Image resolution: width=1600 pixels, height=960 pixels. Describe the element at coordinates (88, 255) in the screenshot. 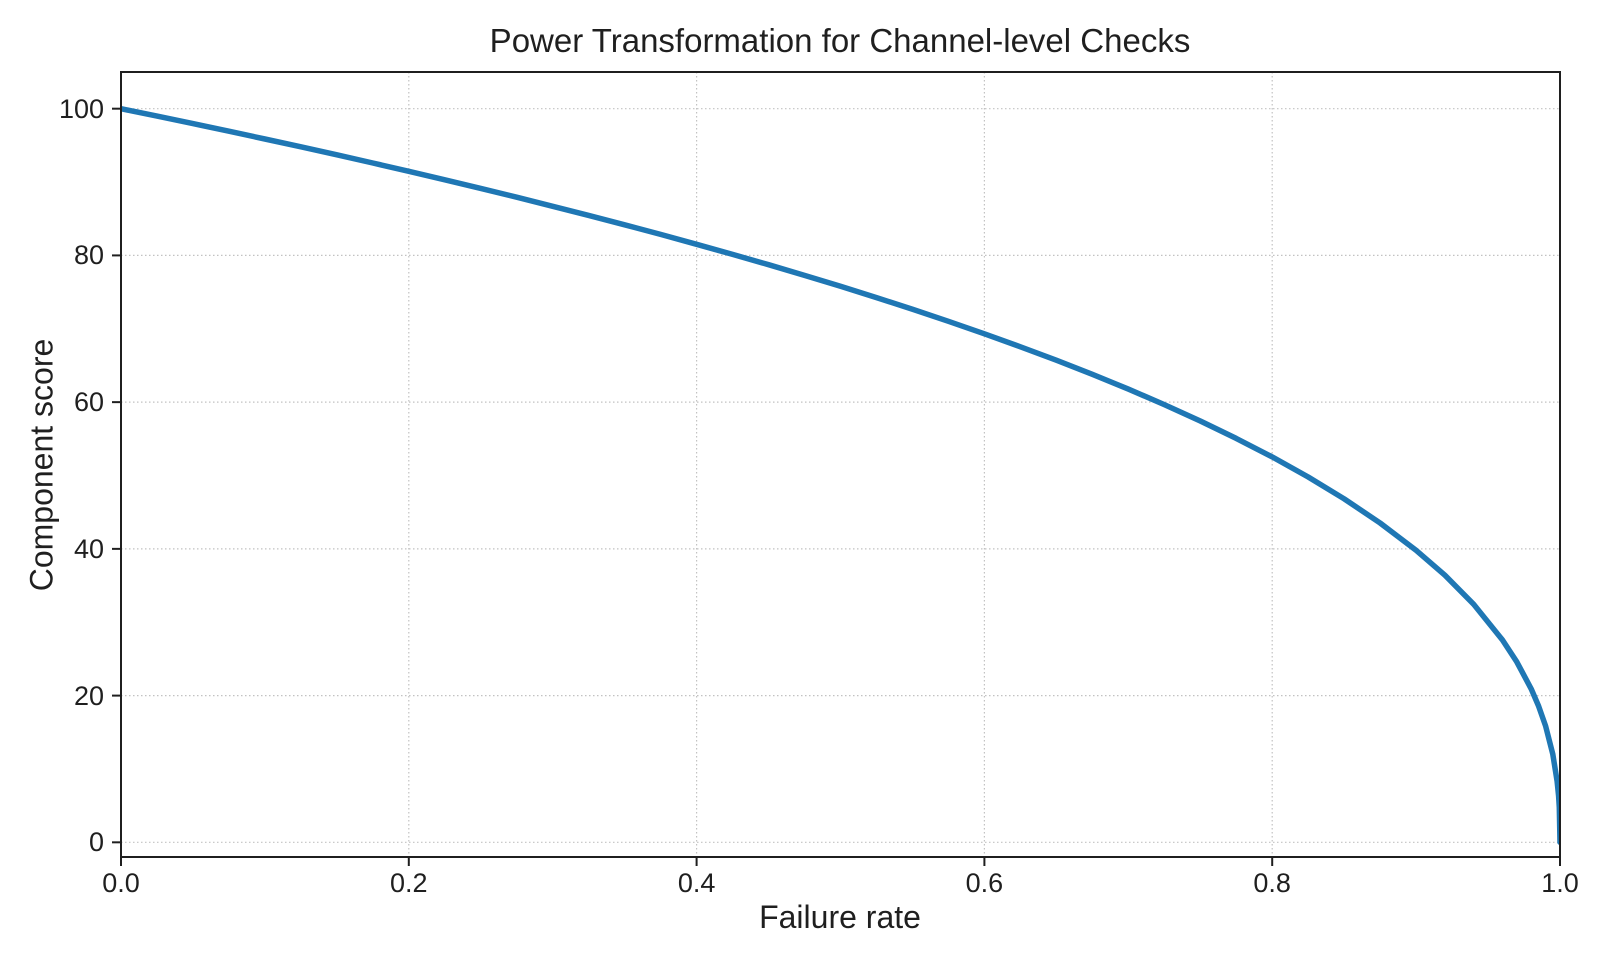

I see `y-tick-label: 80` at that location.